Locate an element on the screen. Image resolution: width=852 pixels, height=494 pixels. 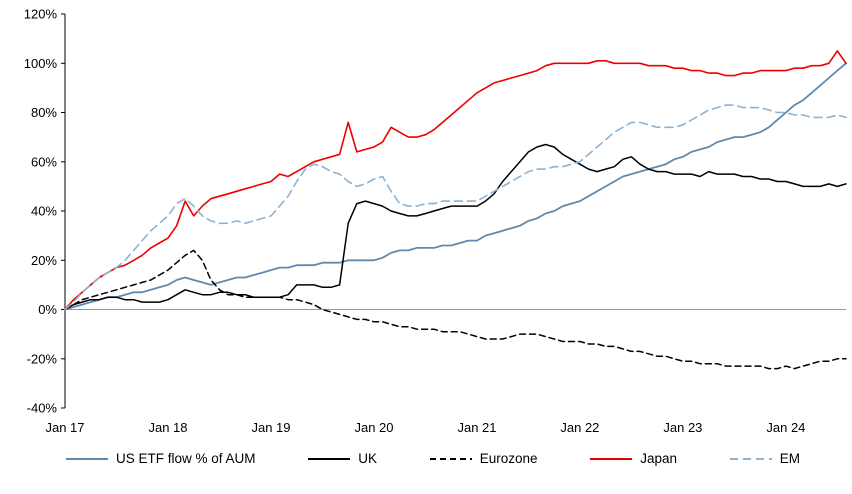
y-tick-label: 100% is located at coordinates (41, 63).